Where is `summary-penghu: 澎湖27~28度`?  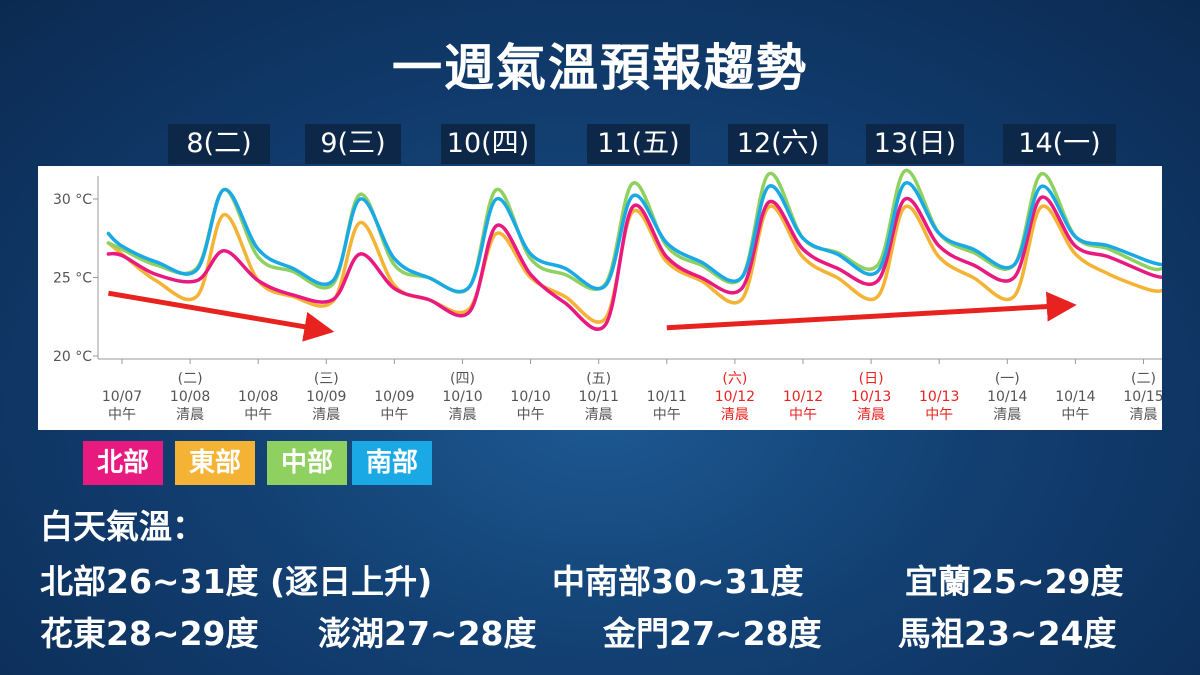
summary-penghu: 澎湖27~28度 is located at coordinates (427, 633).